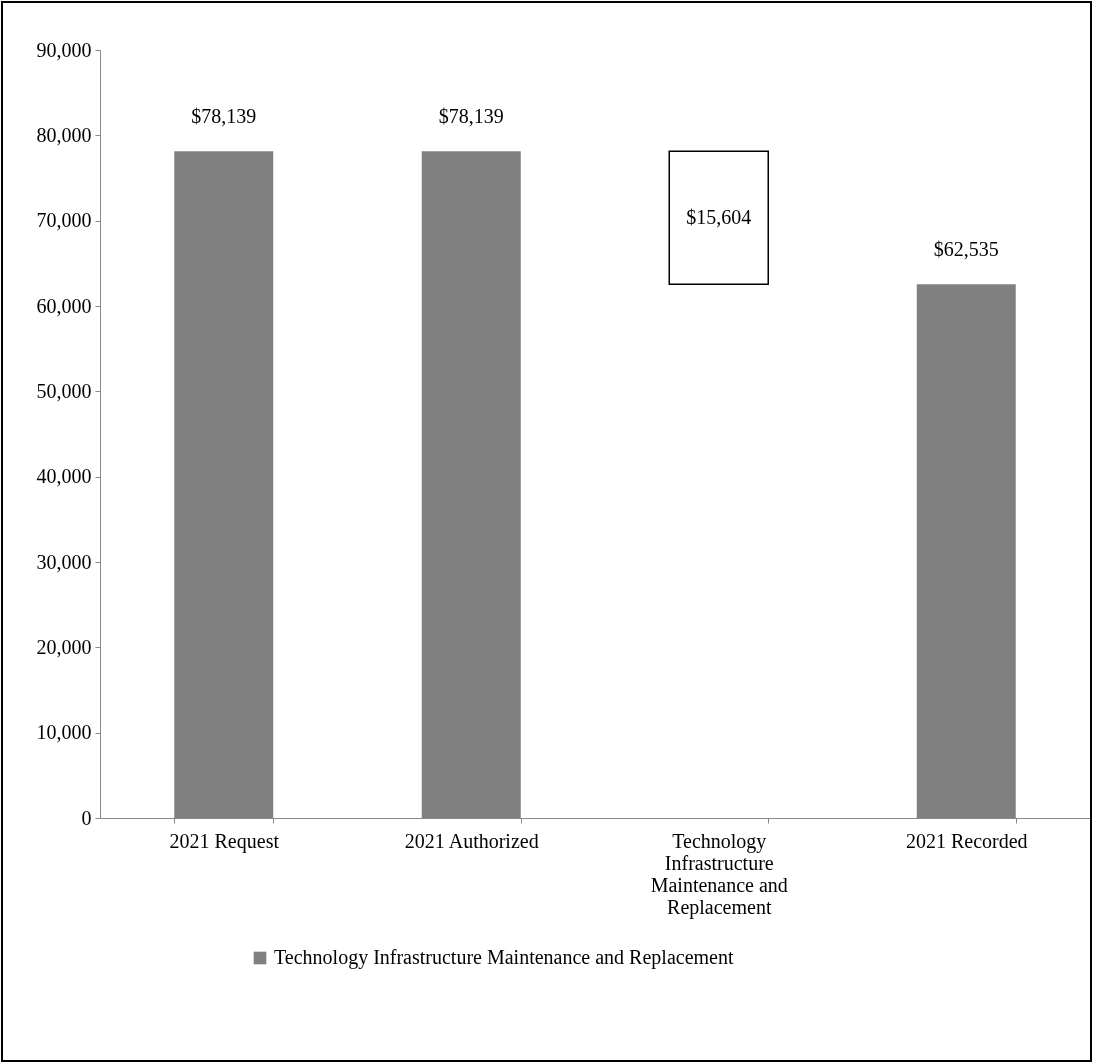 The height and width of the screenshot is (1063, 1093). What do you see at coordinates (64, 390) in the screenshot?
I see `y-tick-label: 50,000` at bounding box center [64, 390].